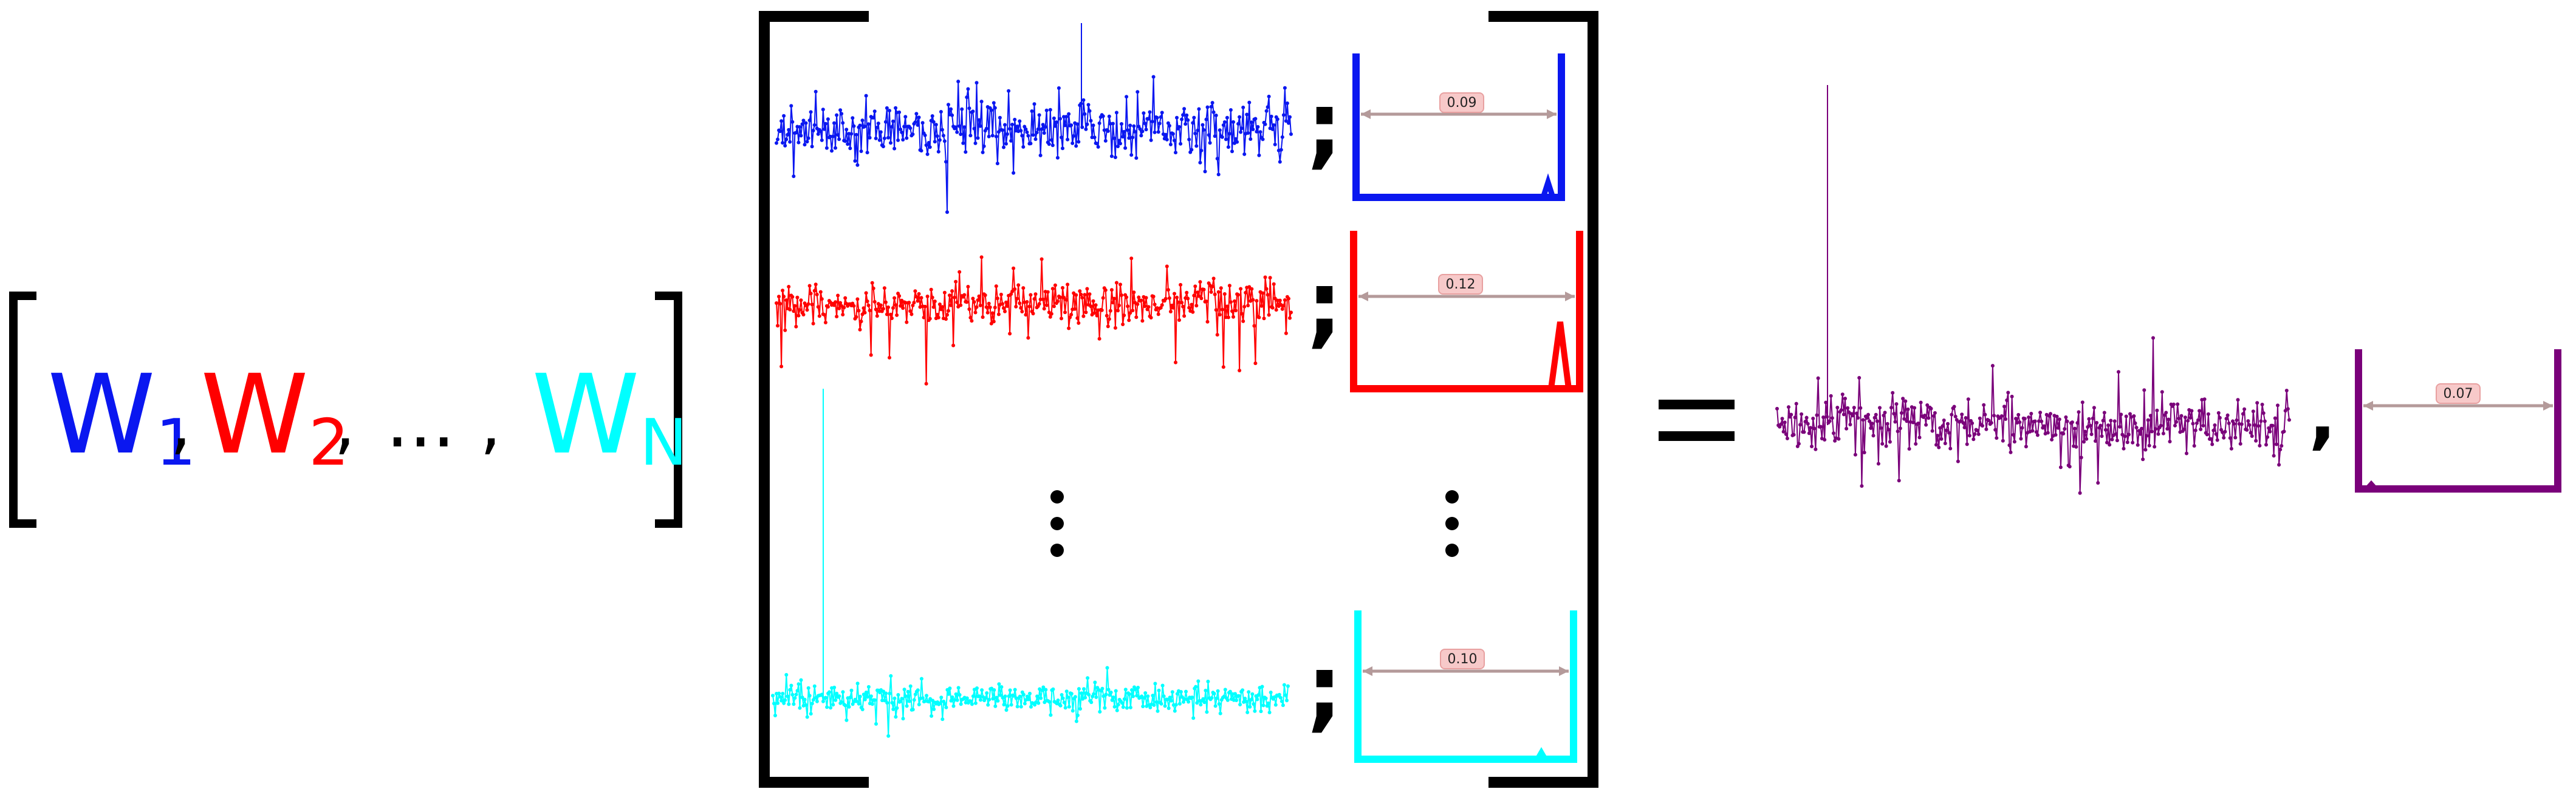  Describe the element at coordinates (1034, 320) in the screenshot. I see `series-trace-w2` at that location.